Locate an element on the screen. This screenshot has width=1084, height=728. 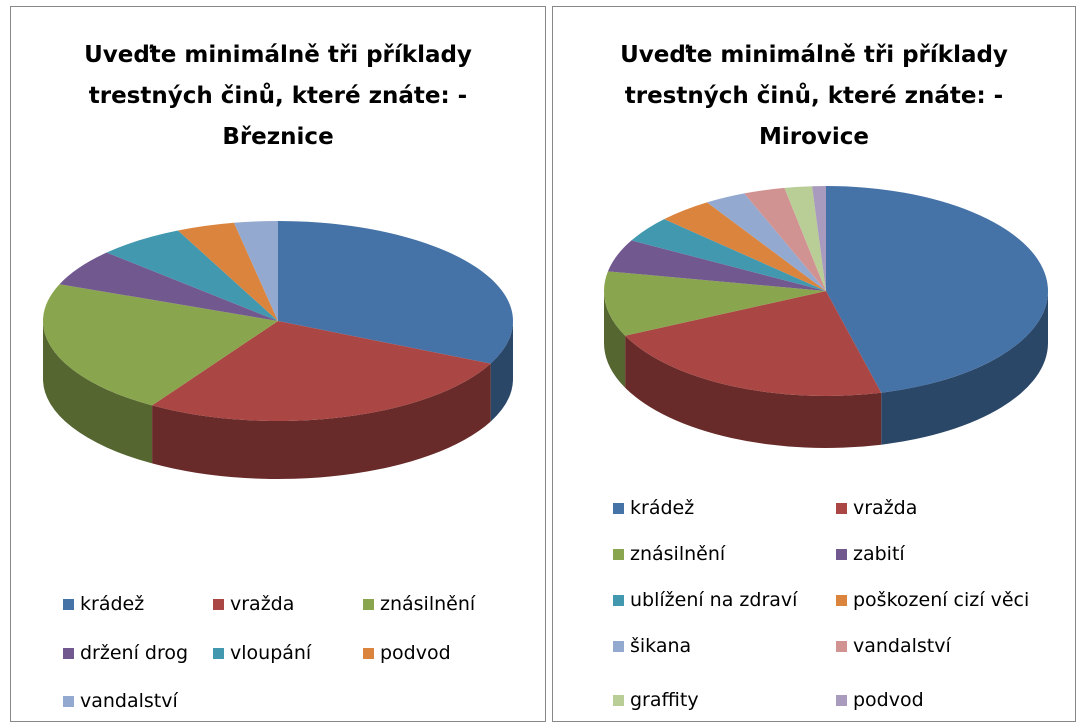
legend-label: ublížení na zdraví is located at coordinates (714, 600).